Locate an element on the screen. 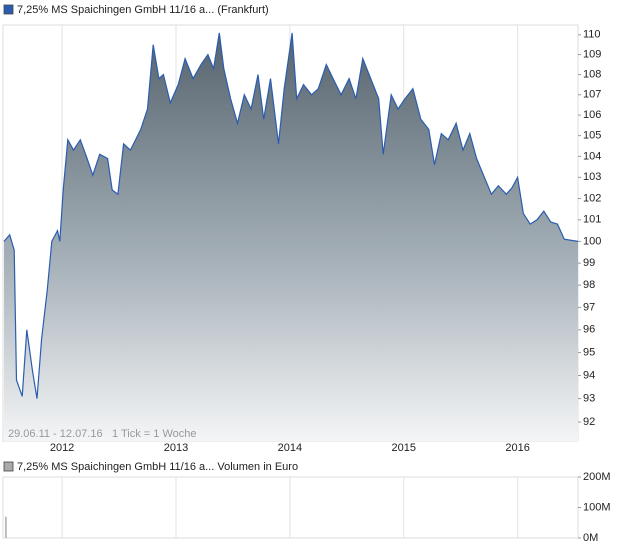 Image resolution: width=620 pixels, height=546 pixels. y-tick-label: 103 is located at coordinates (592, 177).